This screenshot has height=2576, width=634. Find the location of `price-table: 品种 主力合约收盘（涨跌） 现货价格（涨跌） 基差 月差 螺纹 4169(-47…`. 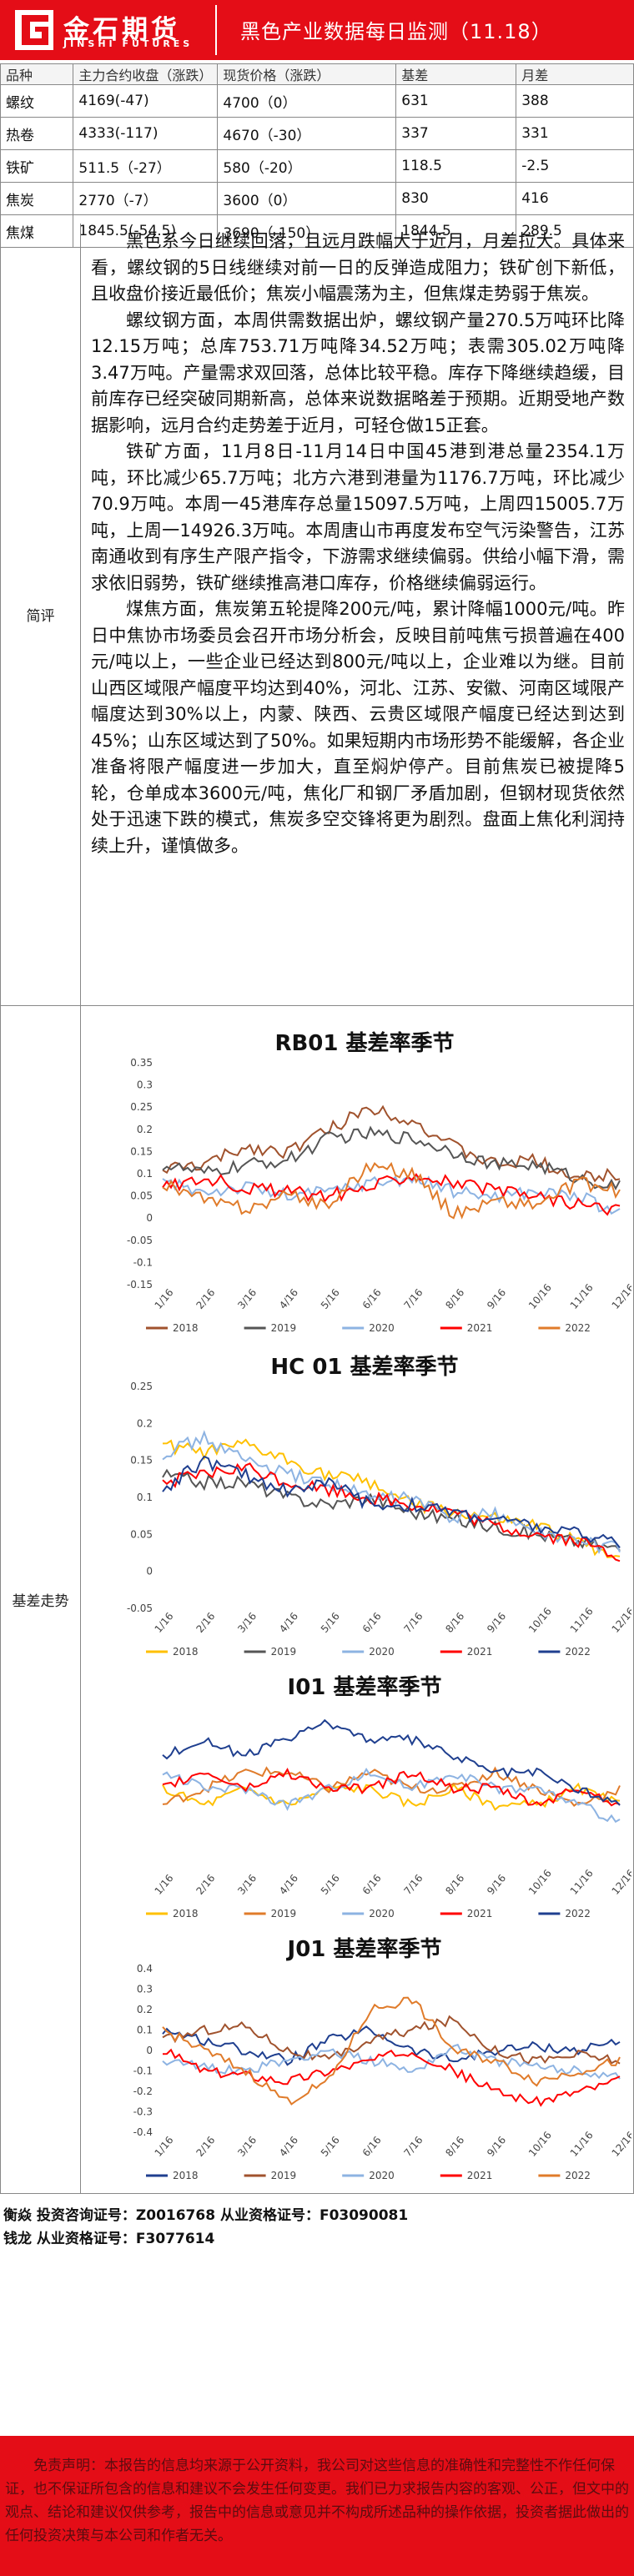

price-table: 品种 主力合约收盘（涨跌） 现货价格（涨跌） 基差 月差 螺纹 4169(-47… is located at coordinates (317, 155).